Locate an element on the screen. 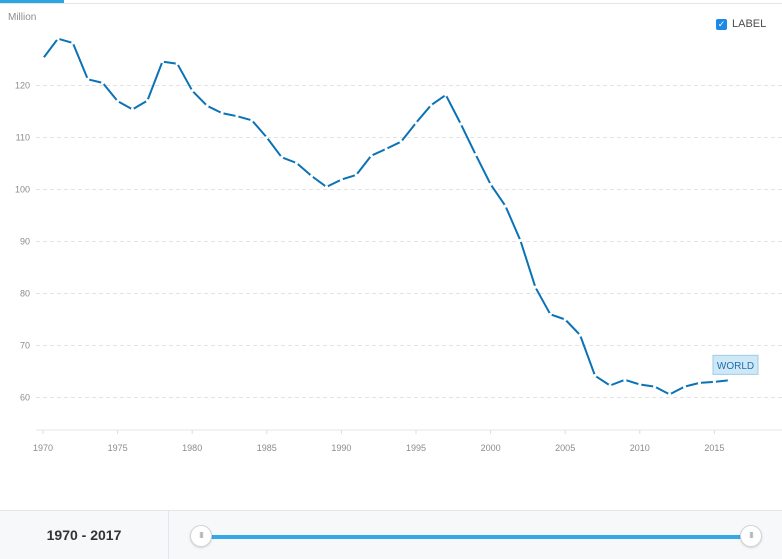 The height and width of the screenshot is (559, 782). y-tick-label: 80 is located at coordinates (25, 294).